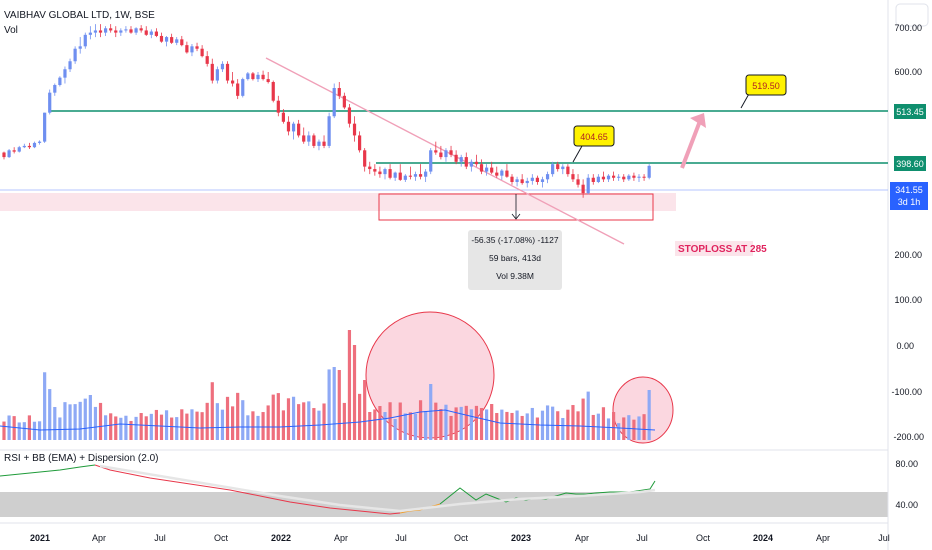 The width and height of the screenshot is (932, 550). What do you see at coordinates (910, 163) in the screenshot?
I see `level-tag-lower` at bounding box center [910, 163].